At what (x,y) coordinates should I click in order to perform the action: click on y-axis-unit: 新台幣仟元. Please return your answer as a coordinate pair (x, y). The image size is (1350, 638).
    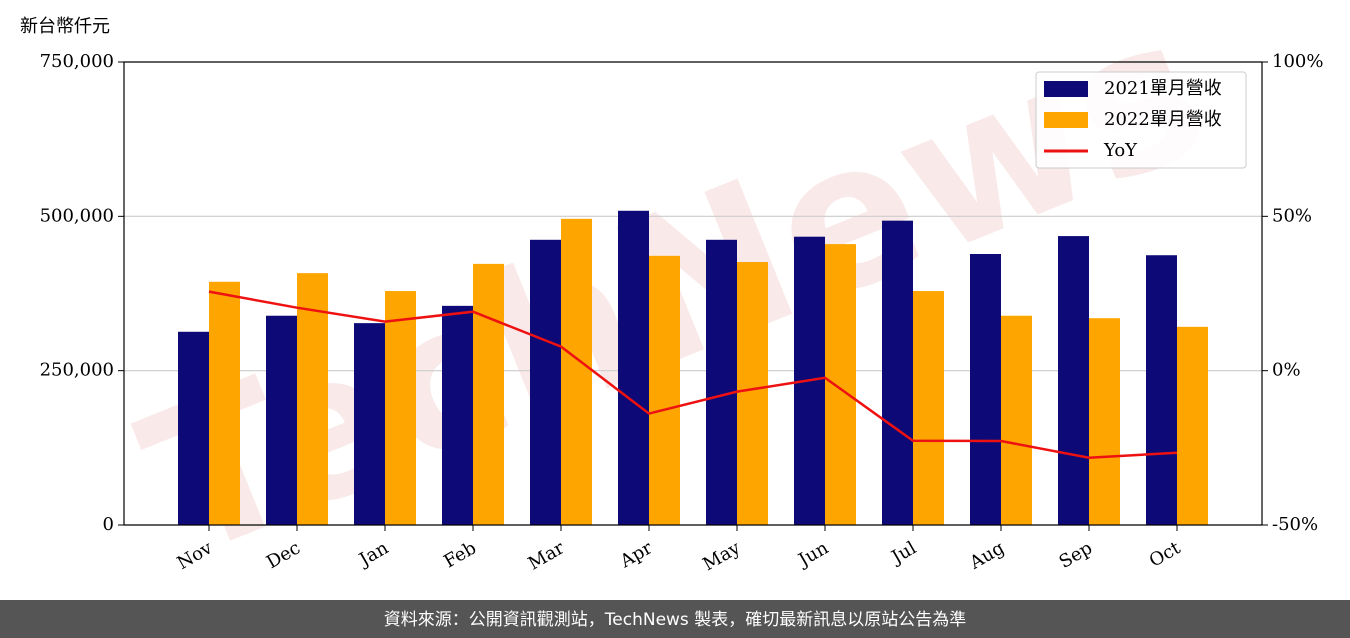
    Looking at the image, I should click on (65, 26).